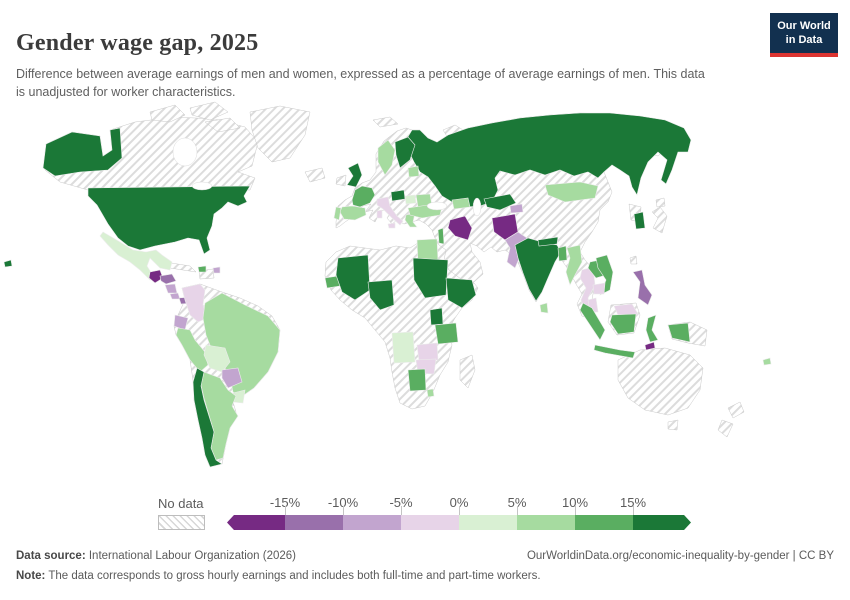 This screenshot has height=600, width=850. What do you see at coordinates (280, 134) in the screenshot?
I see `country-greenland` at bounding box center [280, 134].